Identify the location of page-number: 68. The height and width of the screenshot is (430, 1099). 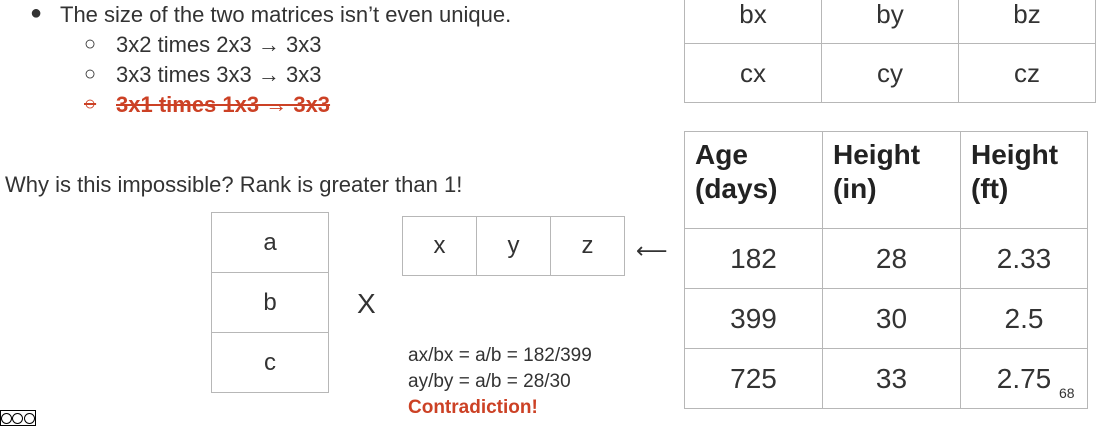
(1067, 393).